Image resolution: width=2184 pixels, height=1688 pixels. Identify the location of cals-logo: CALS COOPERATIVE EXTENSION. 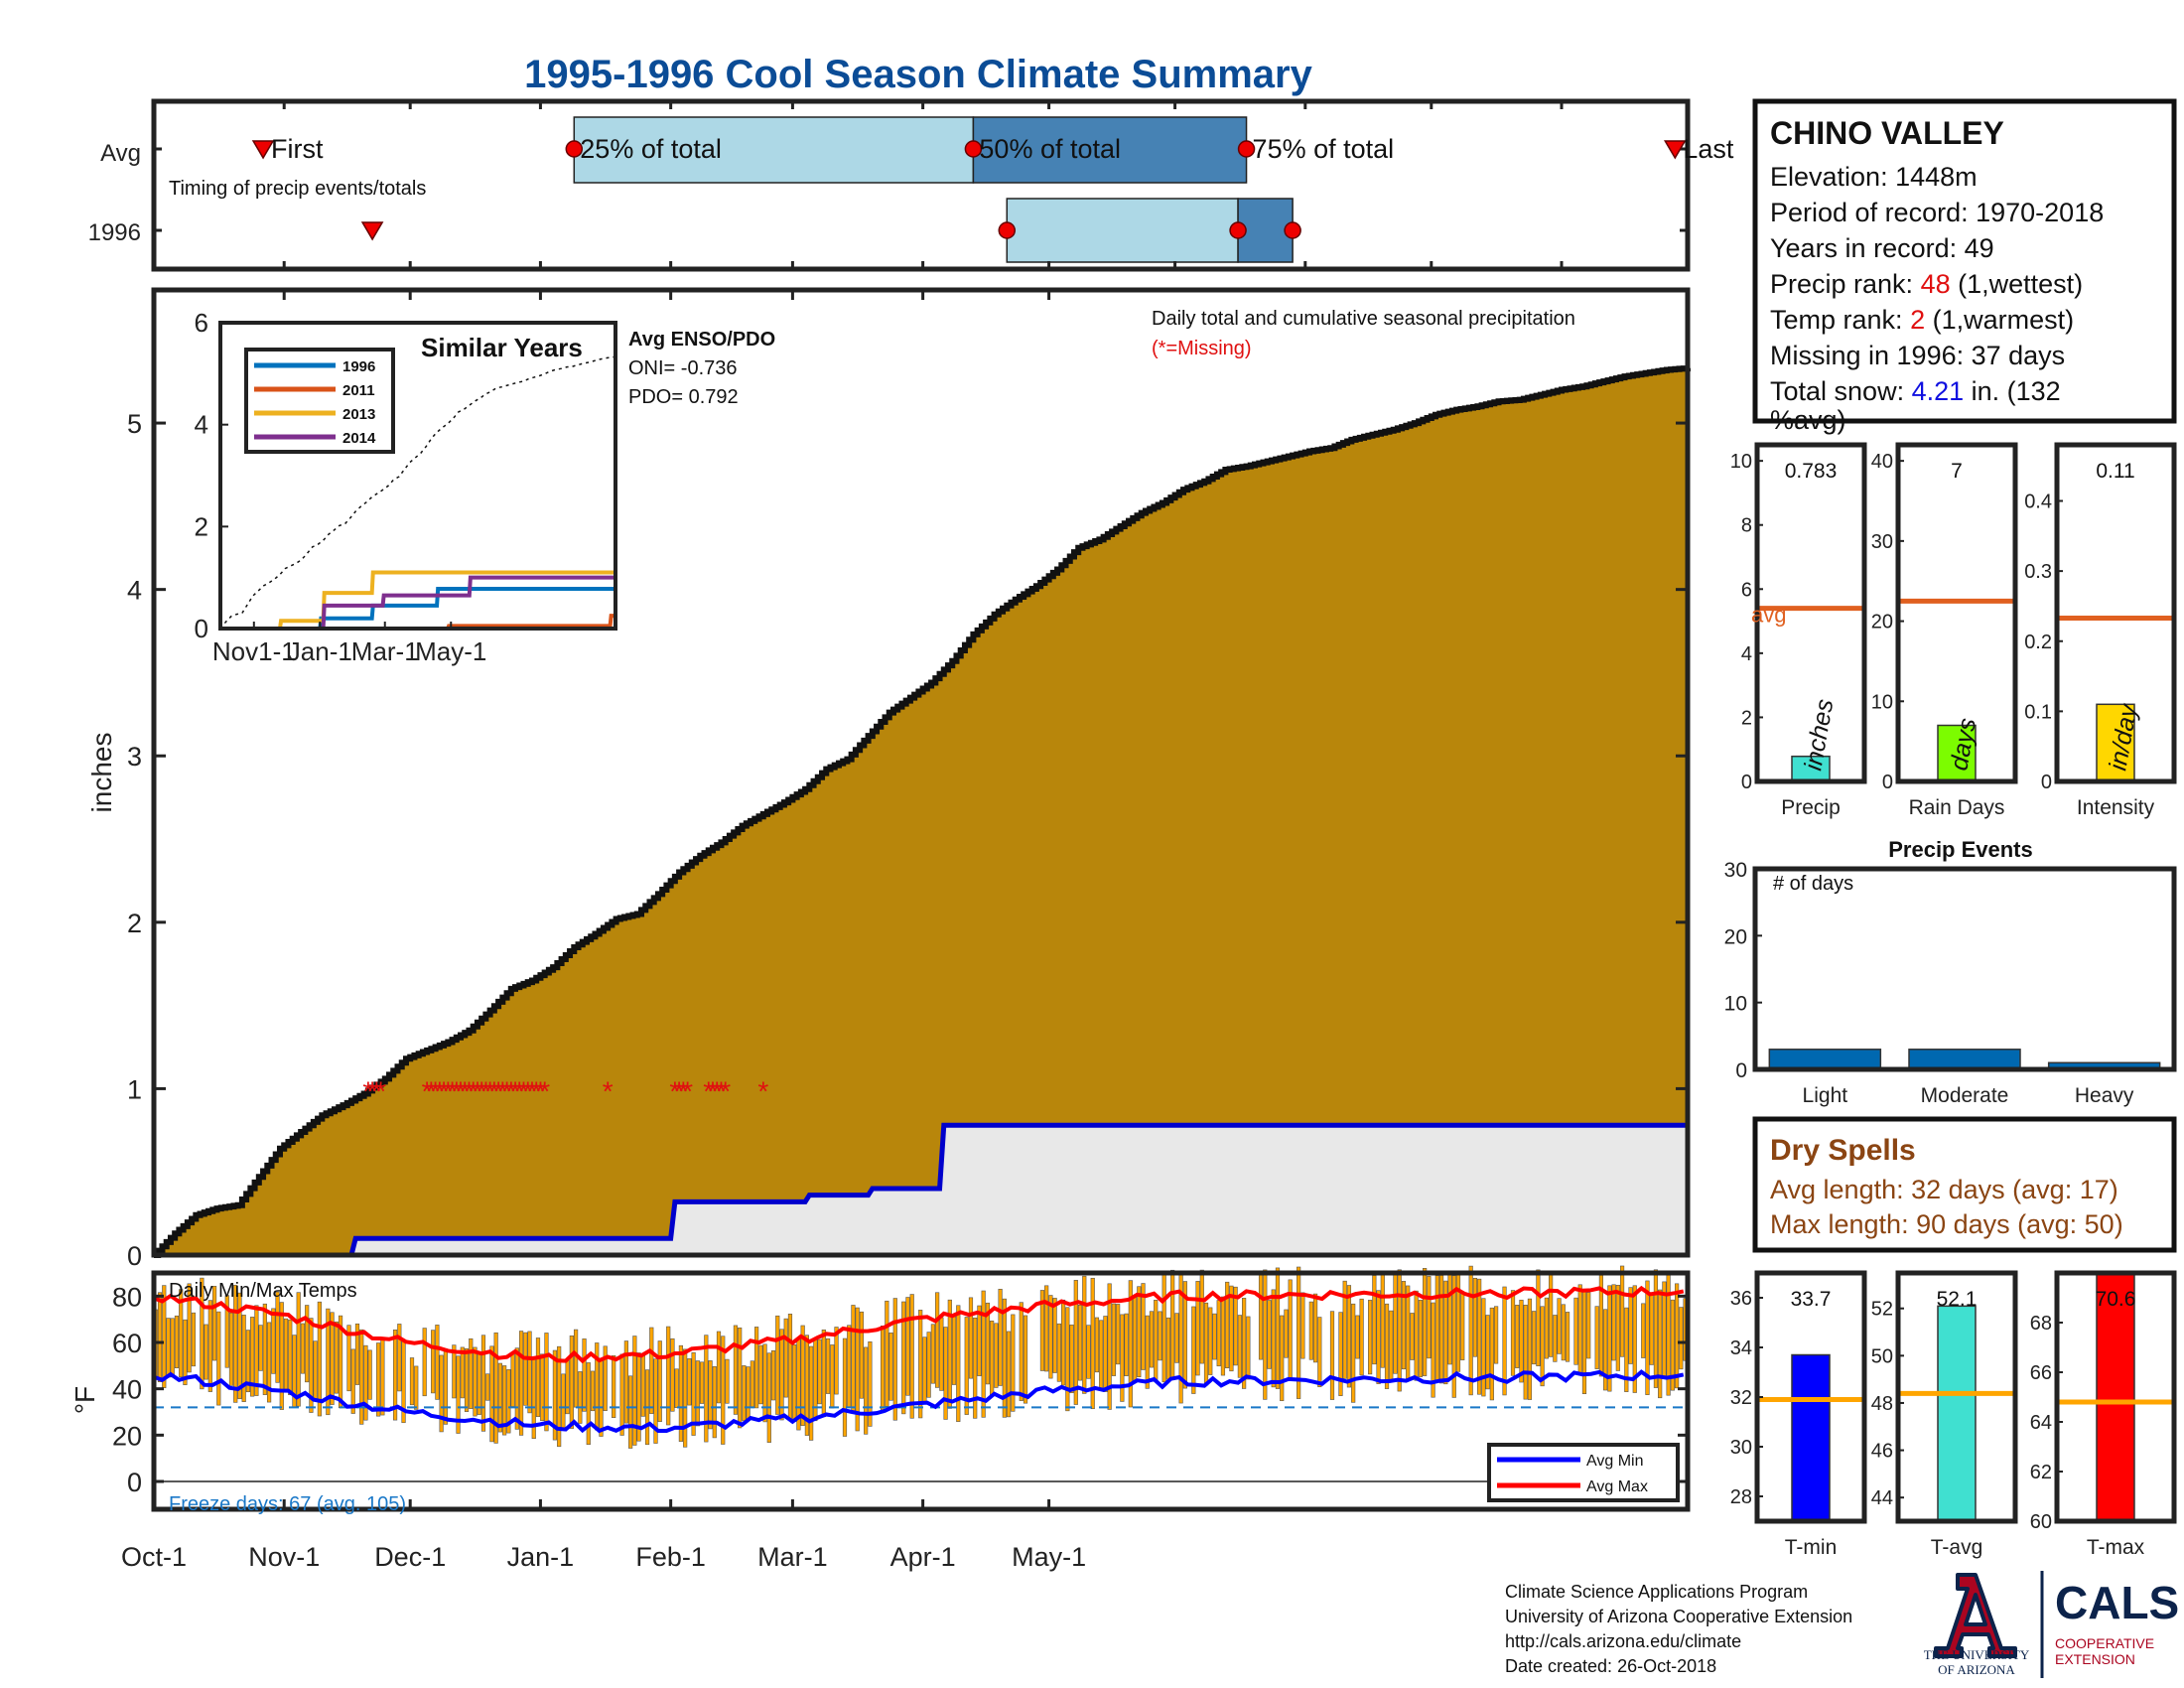
(2117, 1622).